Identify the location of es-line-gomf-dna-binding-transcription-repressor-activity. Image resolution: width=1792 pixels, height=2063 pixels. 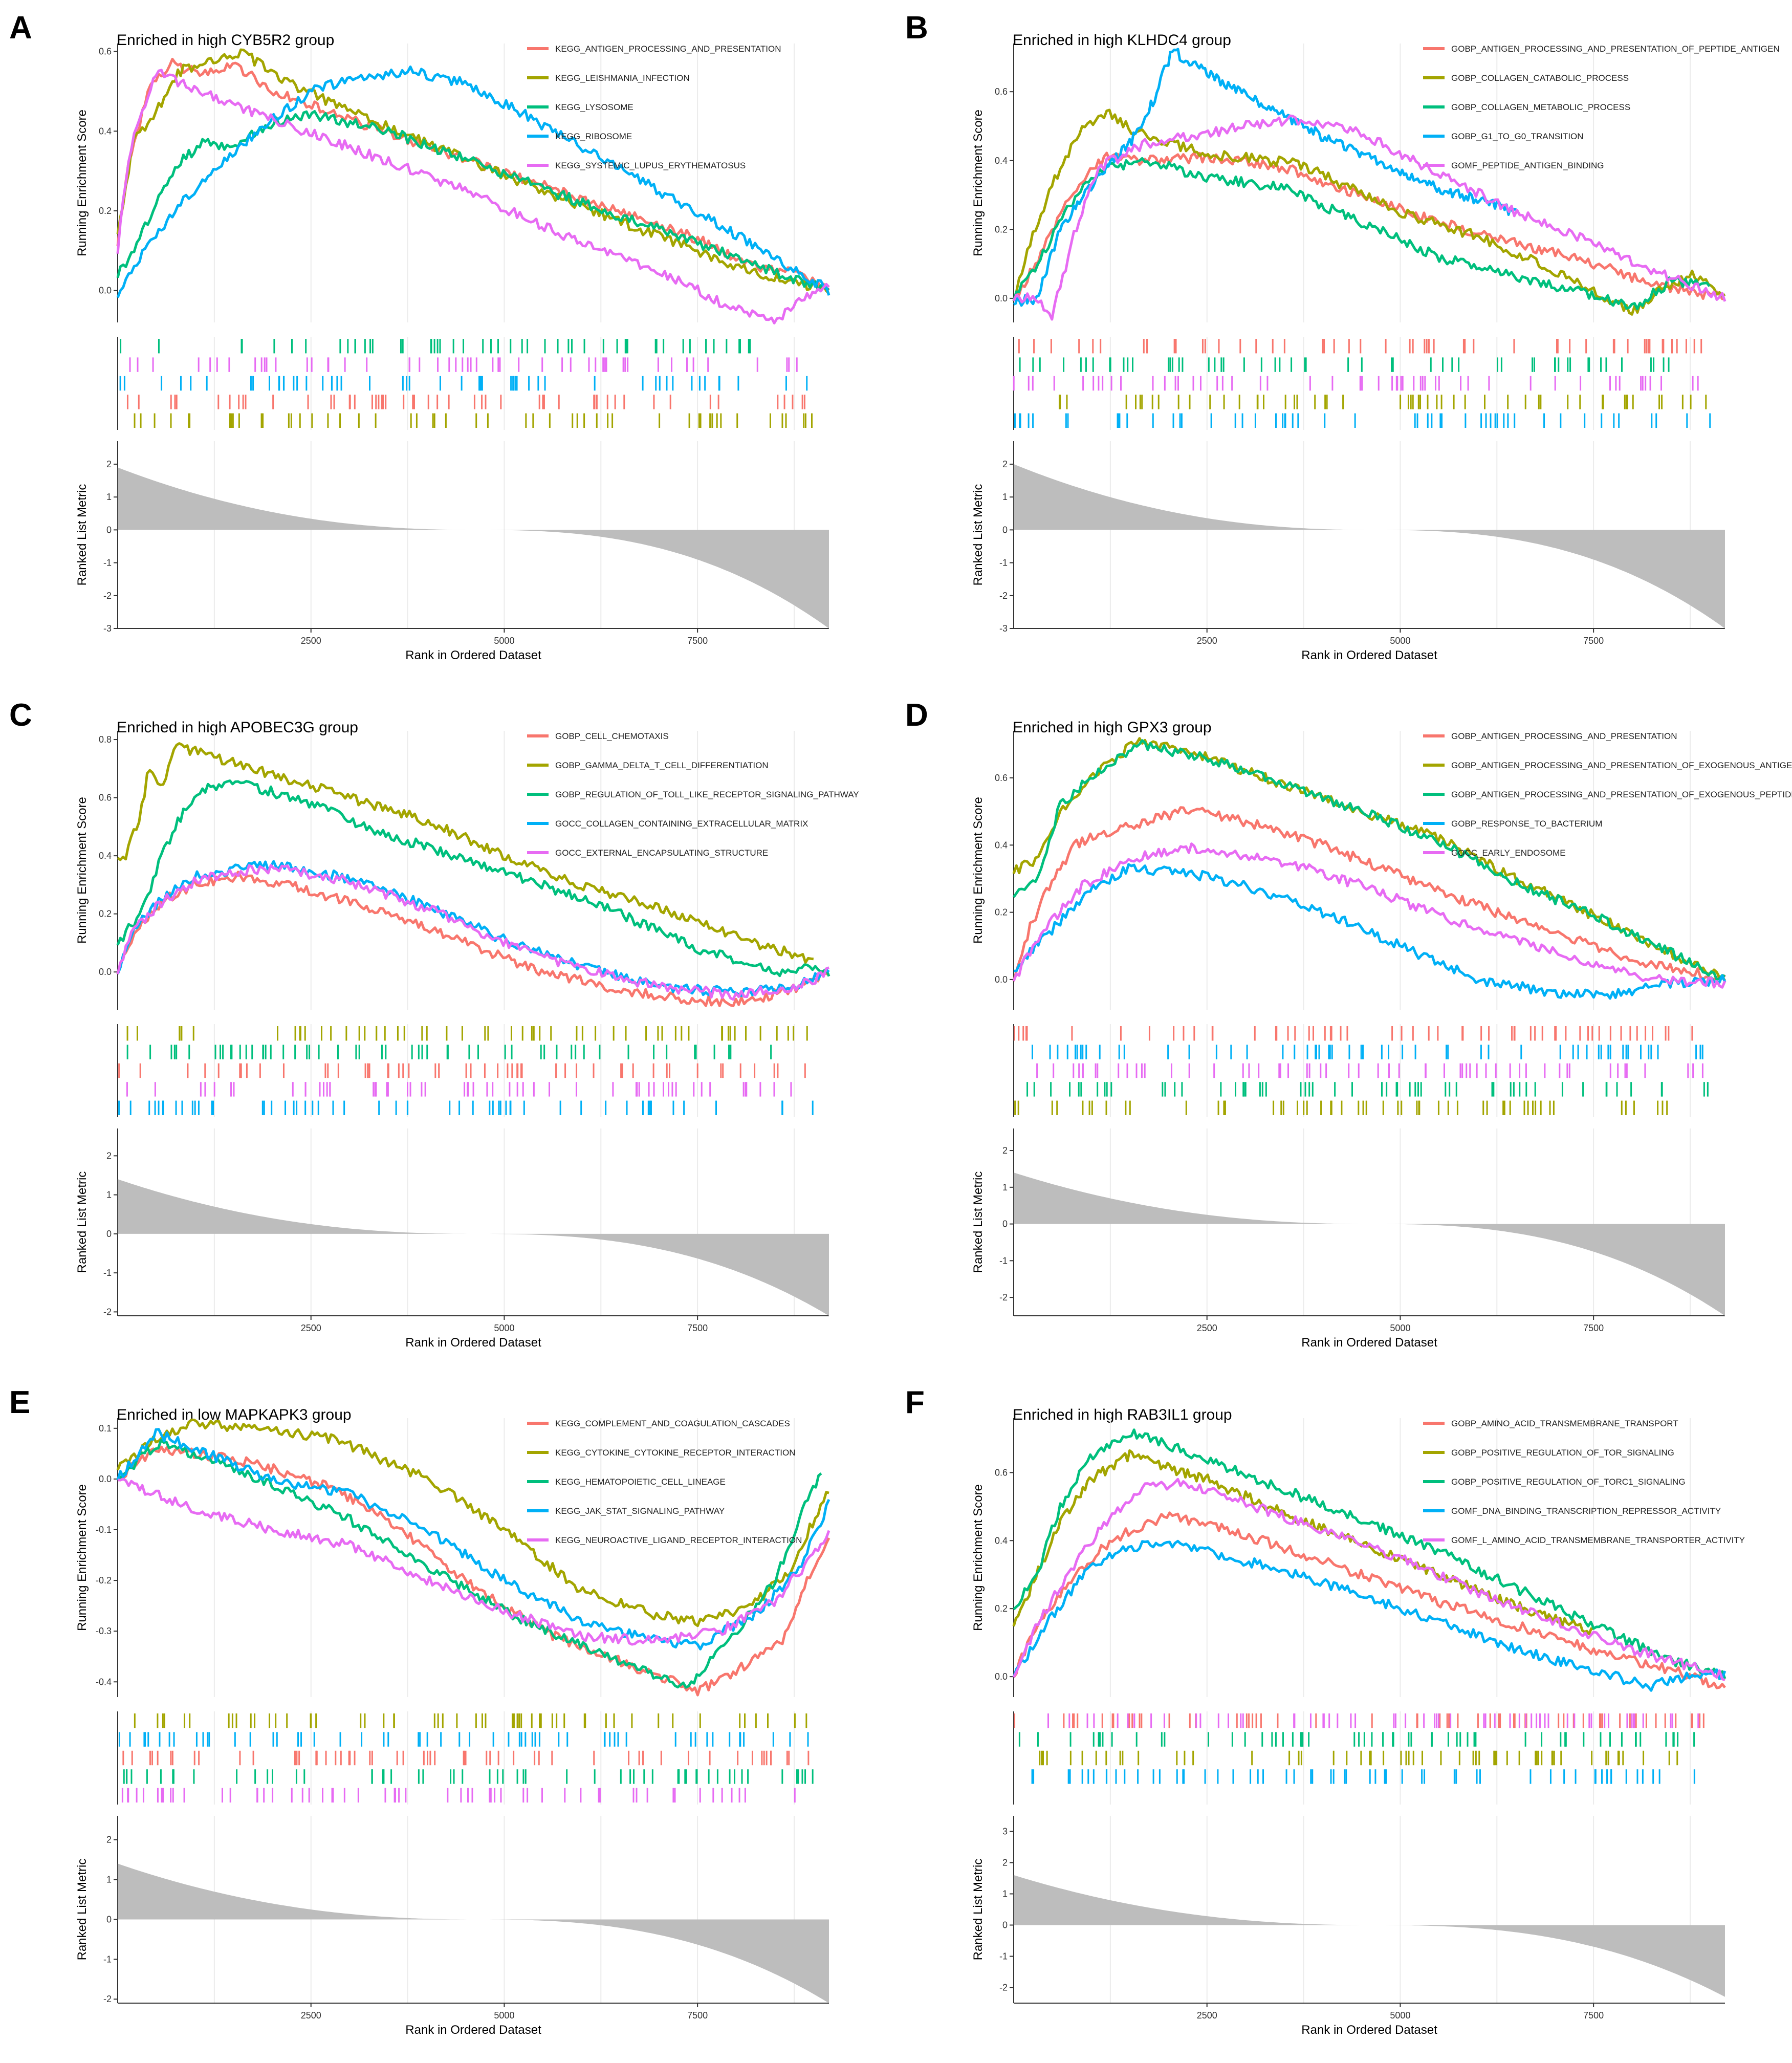
(1369, 1615).